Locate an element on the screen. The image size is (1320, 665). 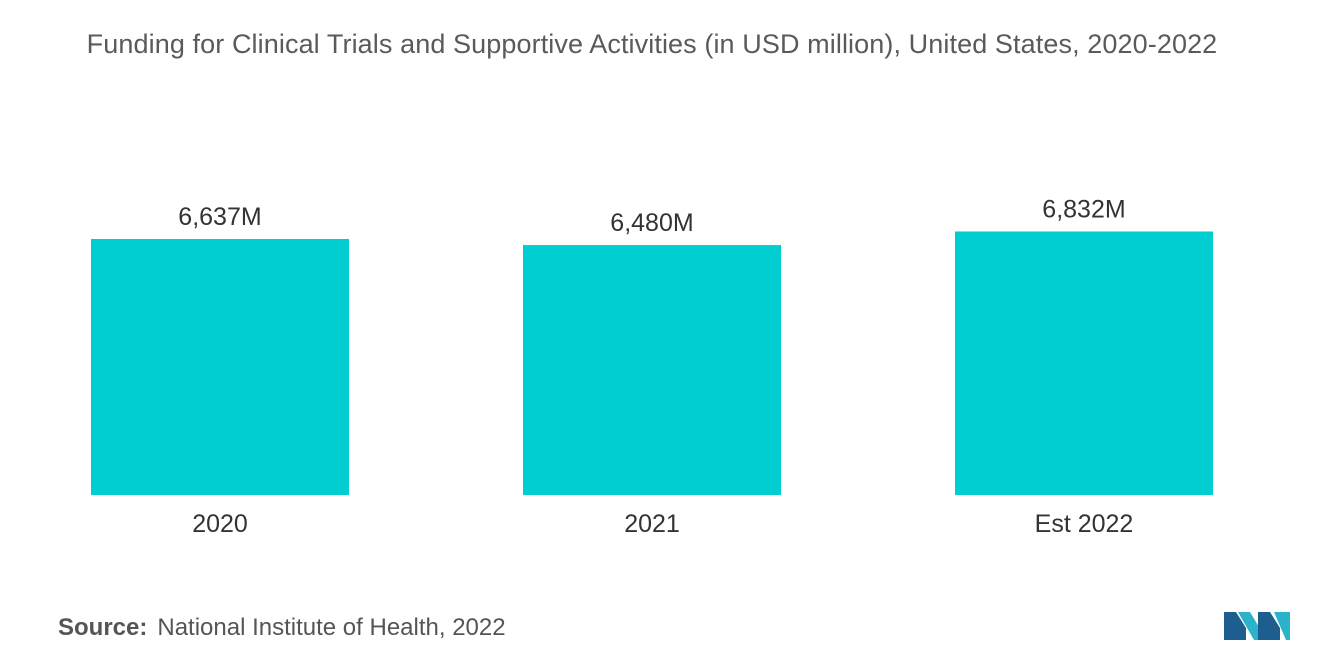
bar-2020 is located at coordinates (220, 367).